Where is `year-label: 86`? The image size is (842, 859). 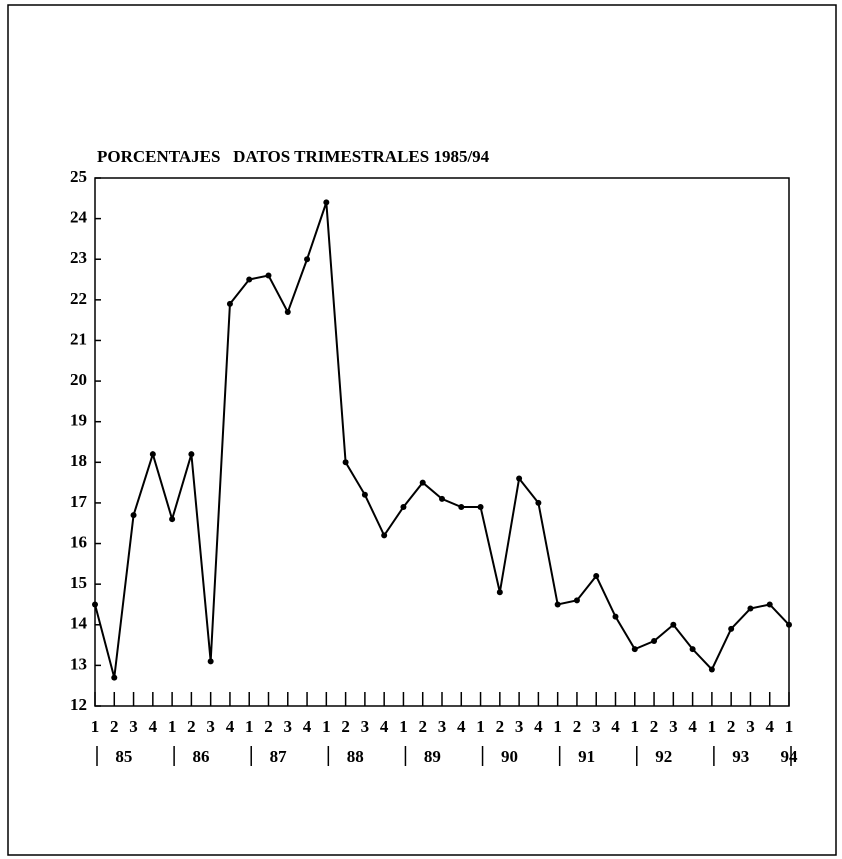 year-label: 86 is located at coordinates (201, 756).